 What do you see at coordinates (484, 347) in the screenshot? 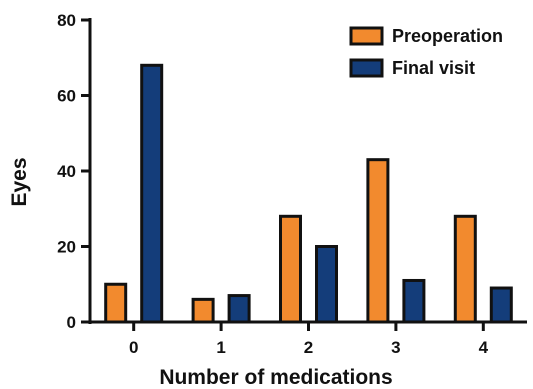
I see `x-tick-label: 4` at bounding box center [484, 347].